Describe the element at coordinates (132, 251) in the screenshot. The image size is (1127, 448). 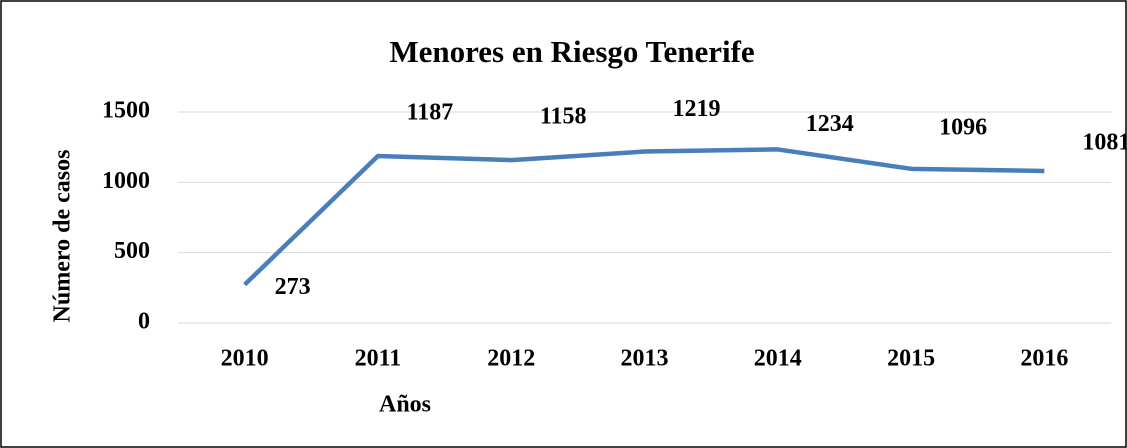
I see `y-tick-label: 500` at that location.